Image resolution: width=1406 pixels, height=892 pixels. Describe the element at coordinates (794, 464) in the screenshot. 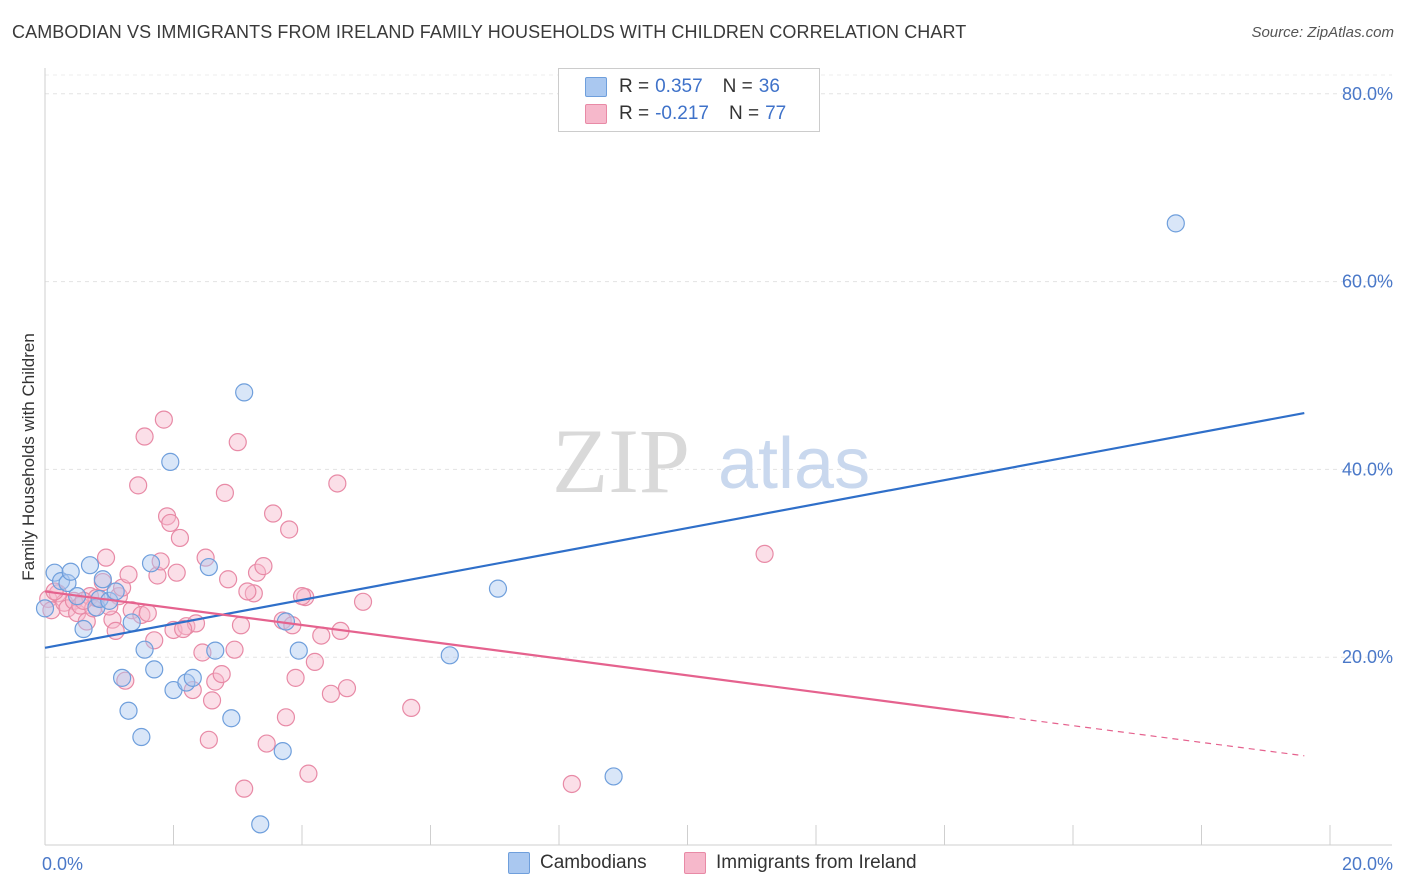

I see `watermark-atlas: atlas` at that location.